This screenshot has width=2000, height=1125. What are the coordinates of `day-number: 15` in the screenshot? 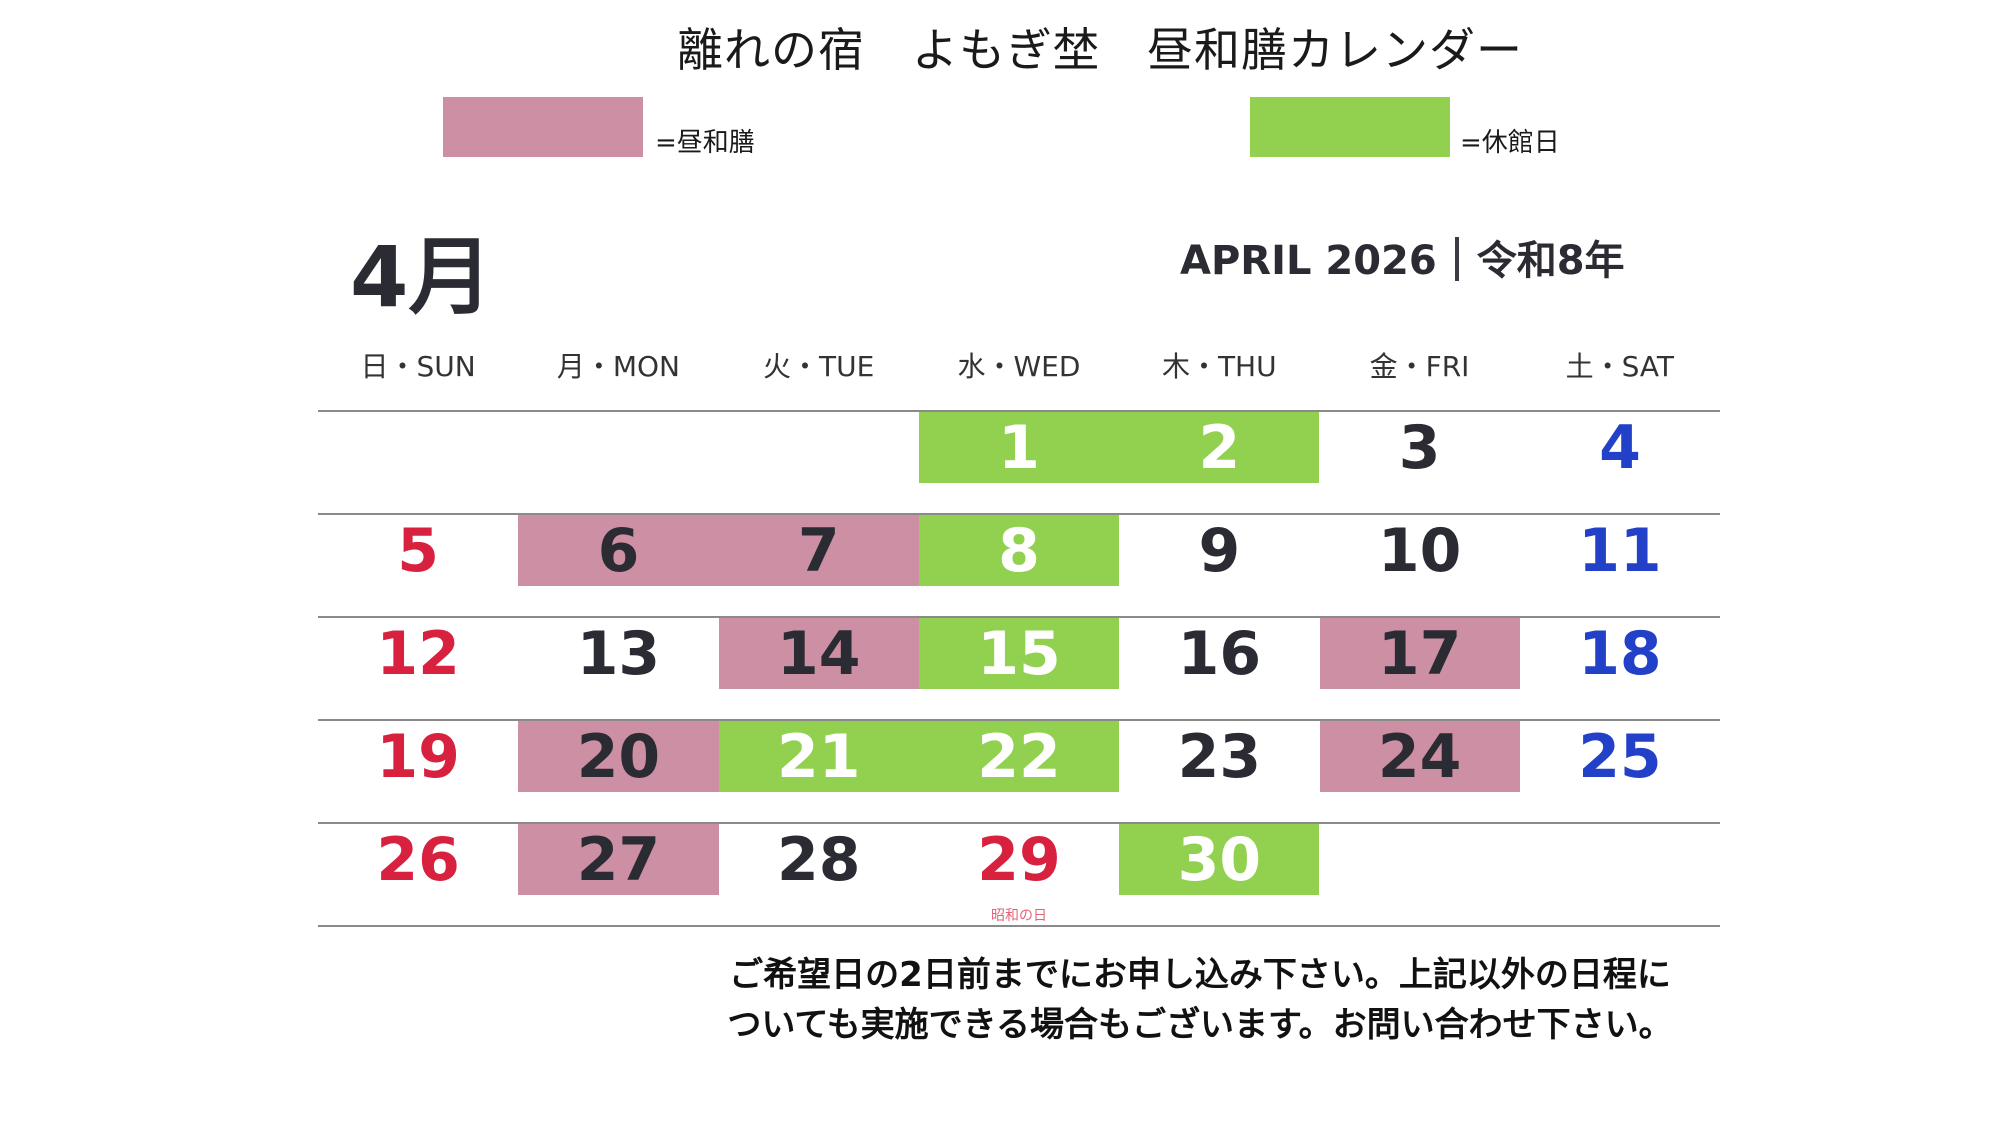 It's located at (1019, 654).